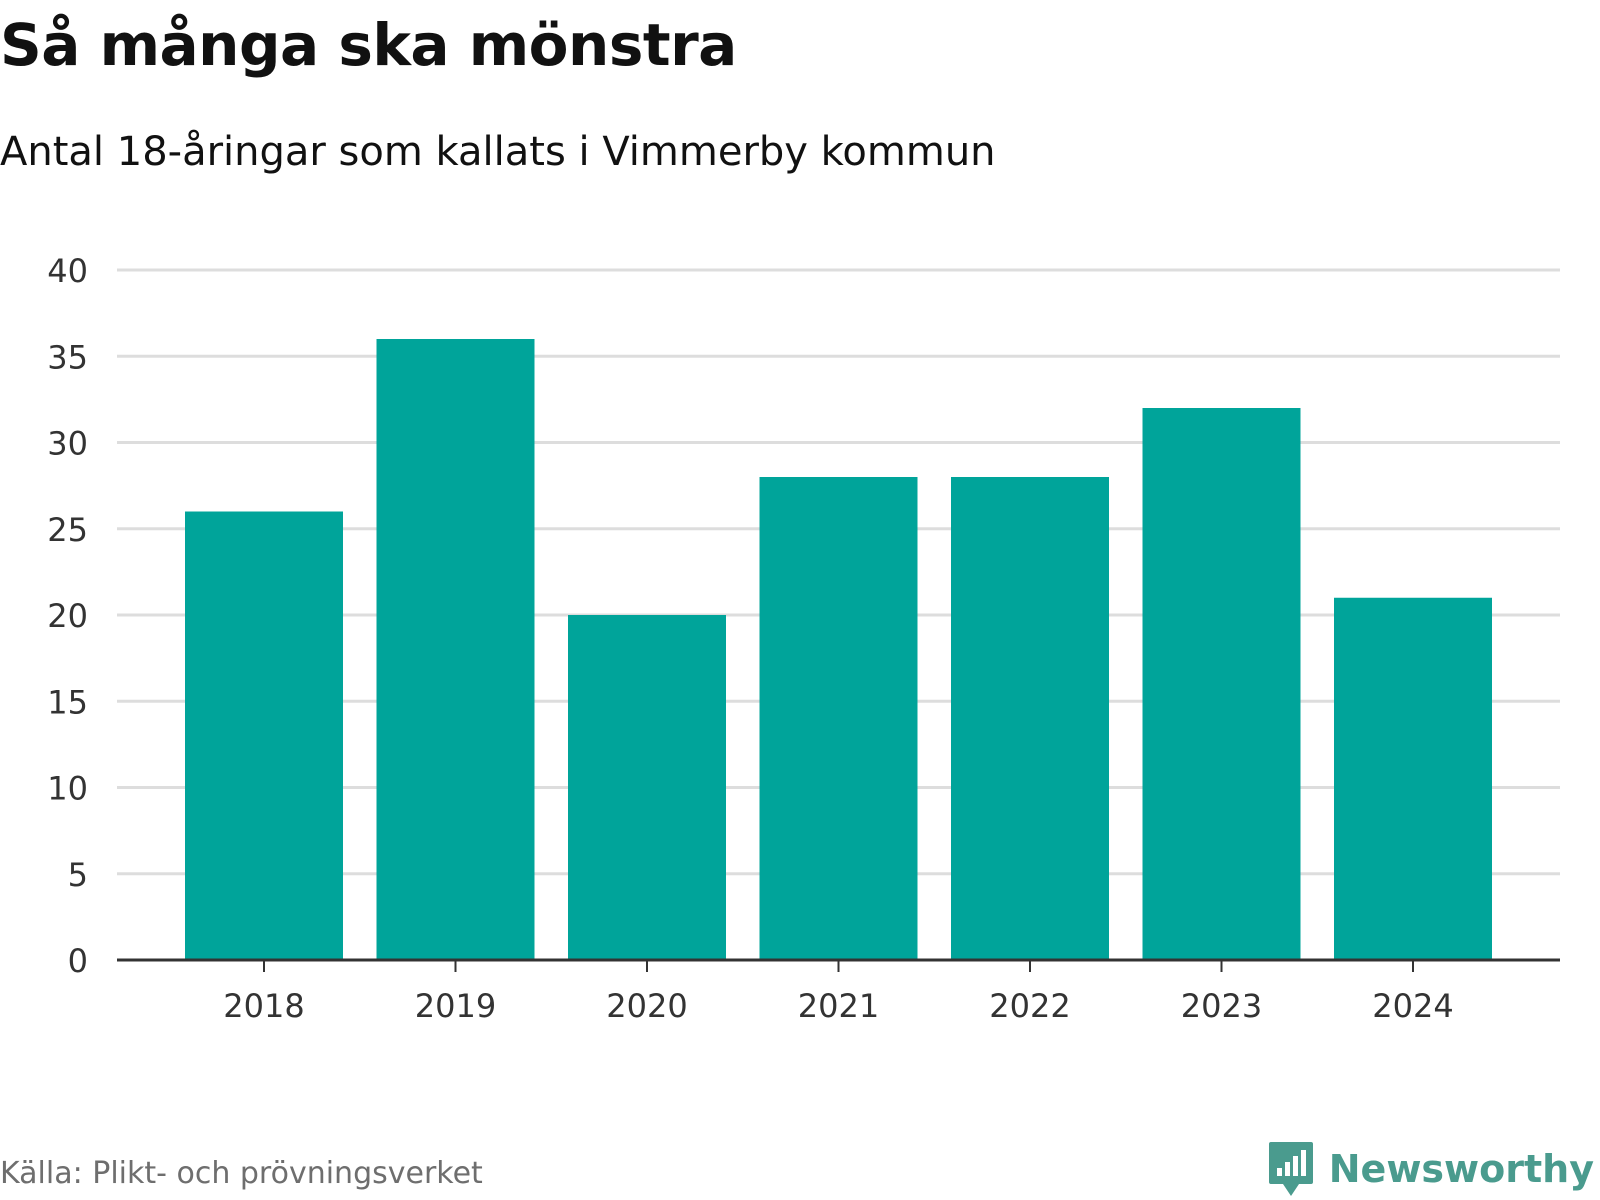  I want to click on x-tick-label: 2020, so click(646, 1006).